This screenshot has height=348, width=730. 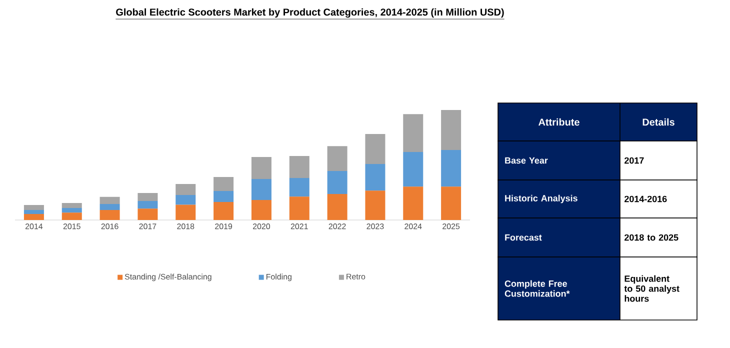 What do you see at coordinates (658, 122) in the screenshot?
I see `text: Details` at bounding box center [658, 122].